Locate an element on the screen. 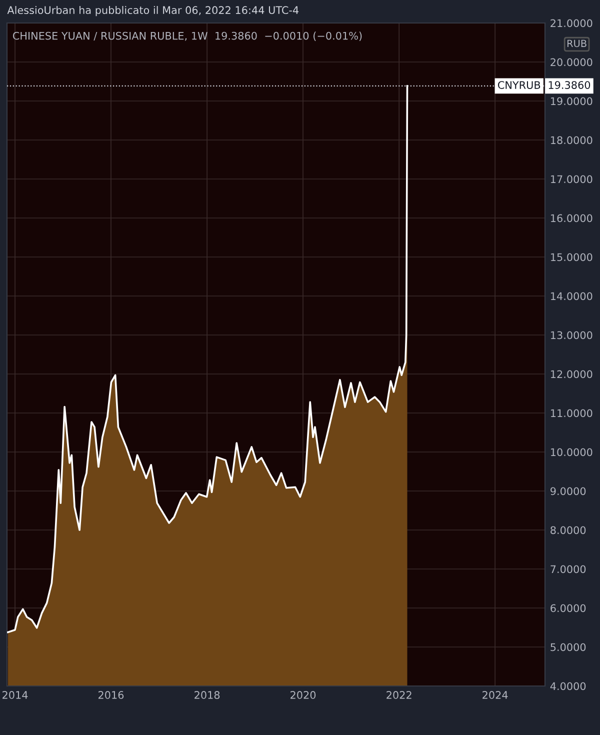 The image size is (600, 735). annotation: CNYRUB is located at coordinates (519, 85).